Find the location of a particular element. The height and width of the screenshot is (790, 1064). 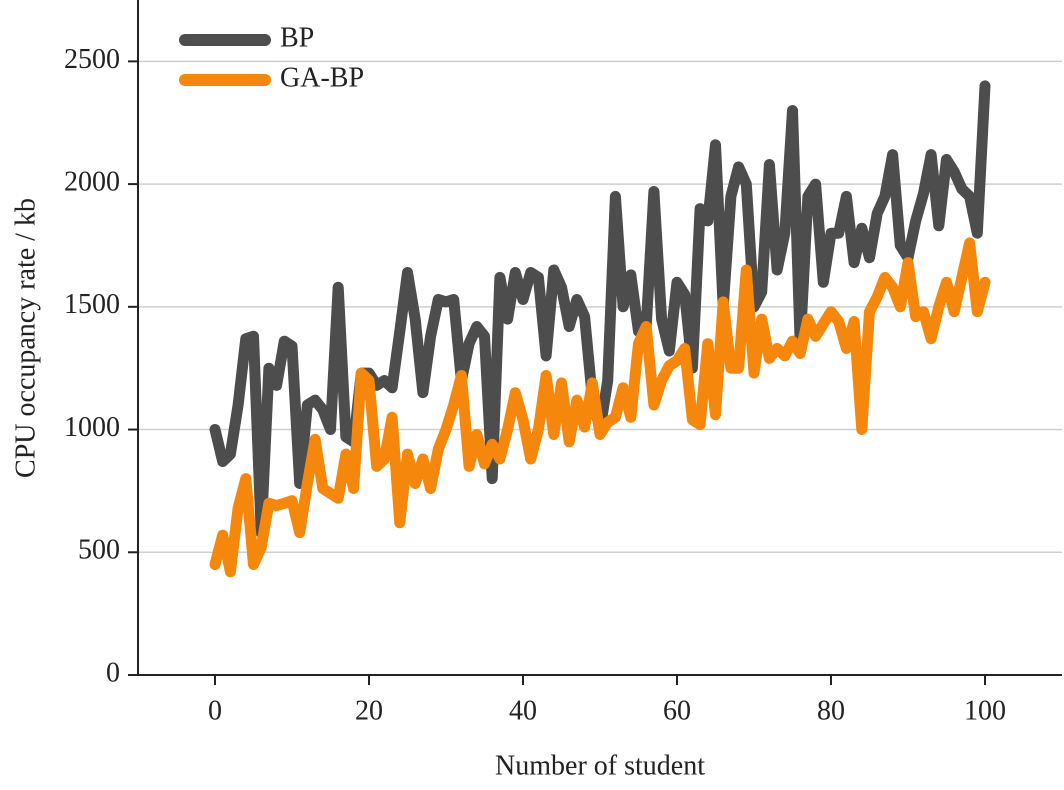

y-axis-label: CPU occupancy rate / kb is located at coordinates (25, 338).